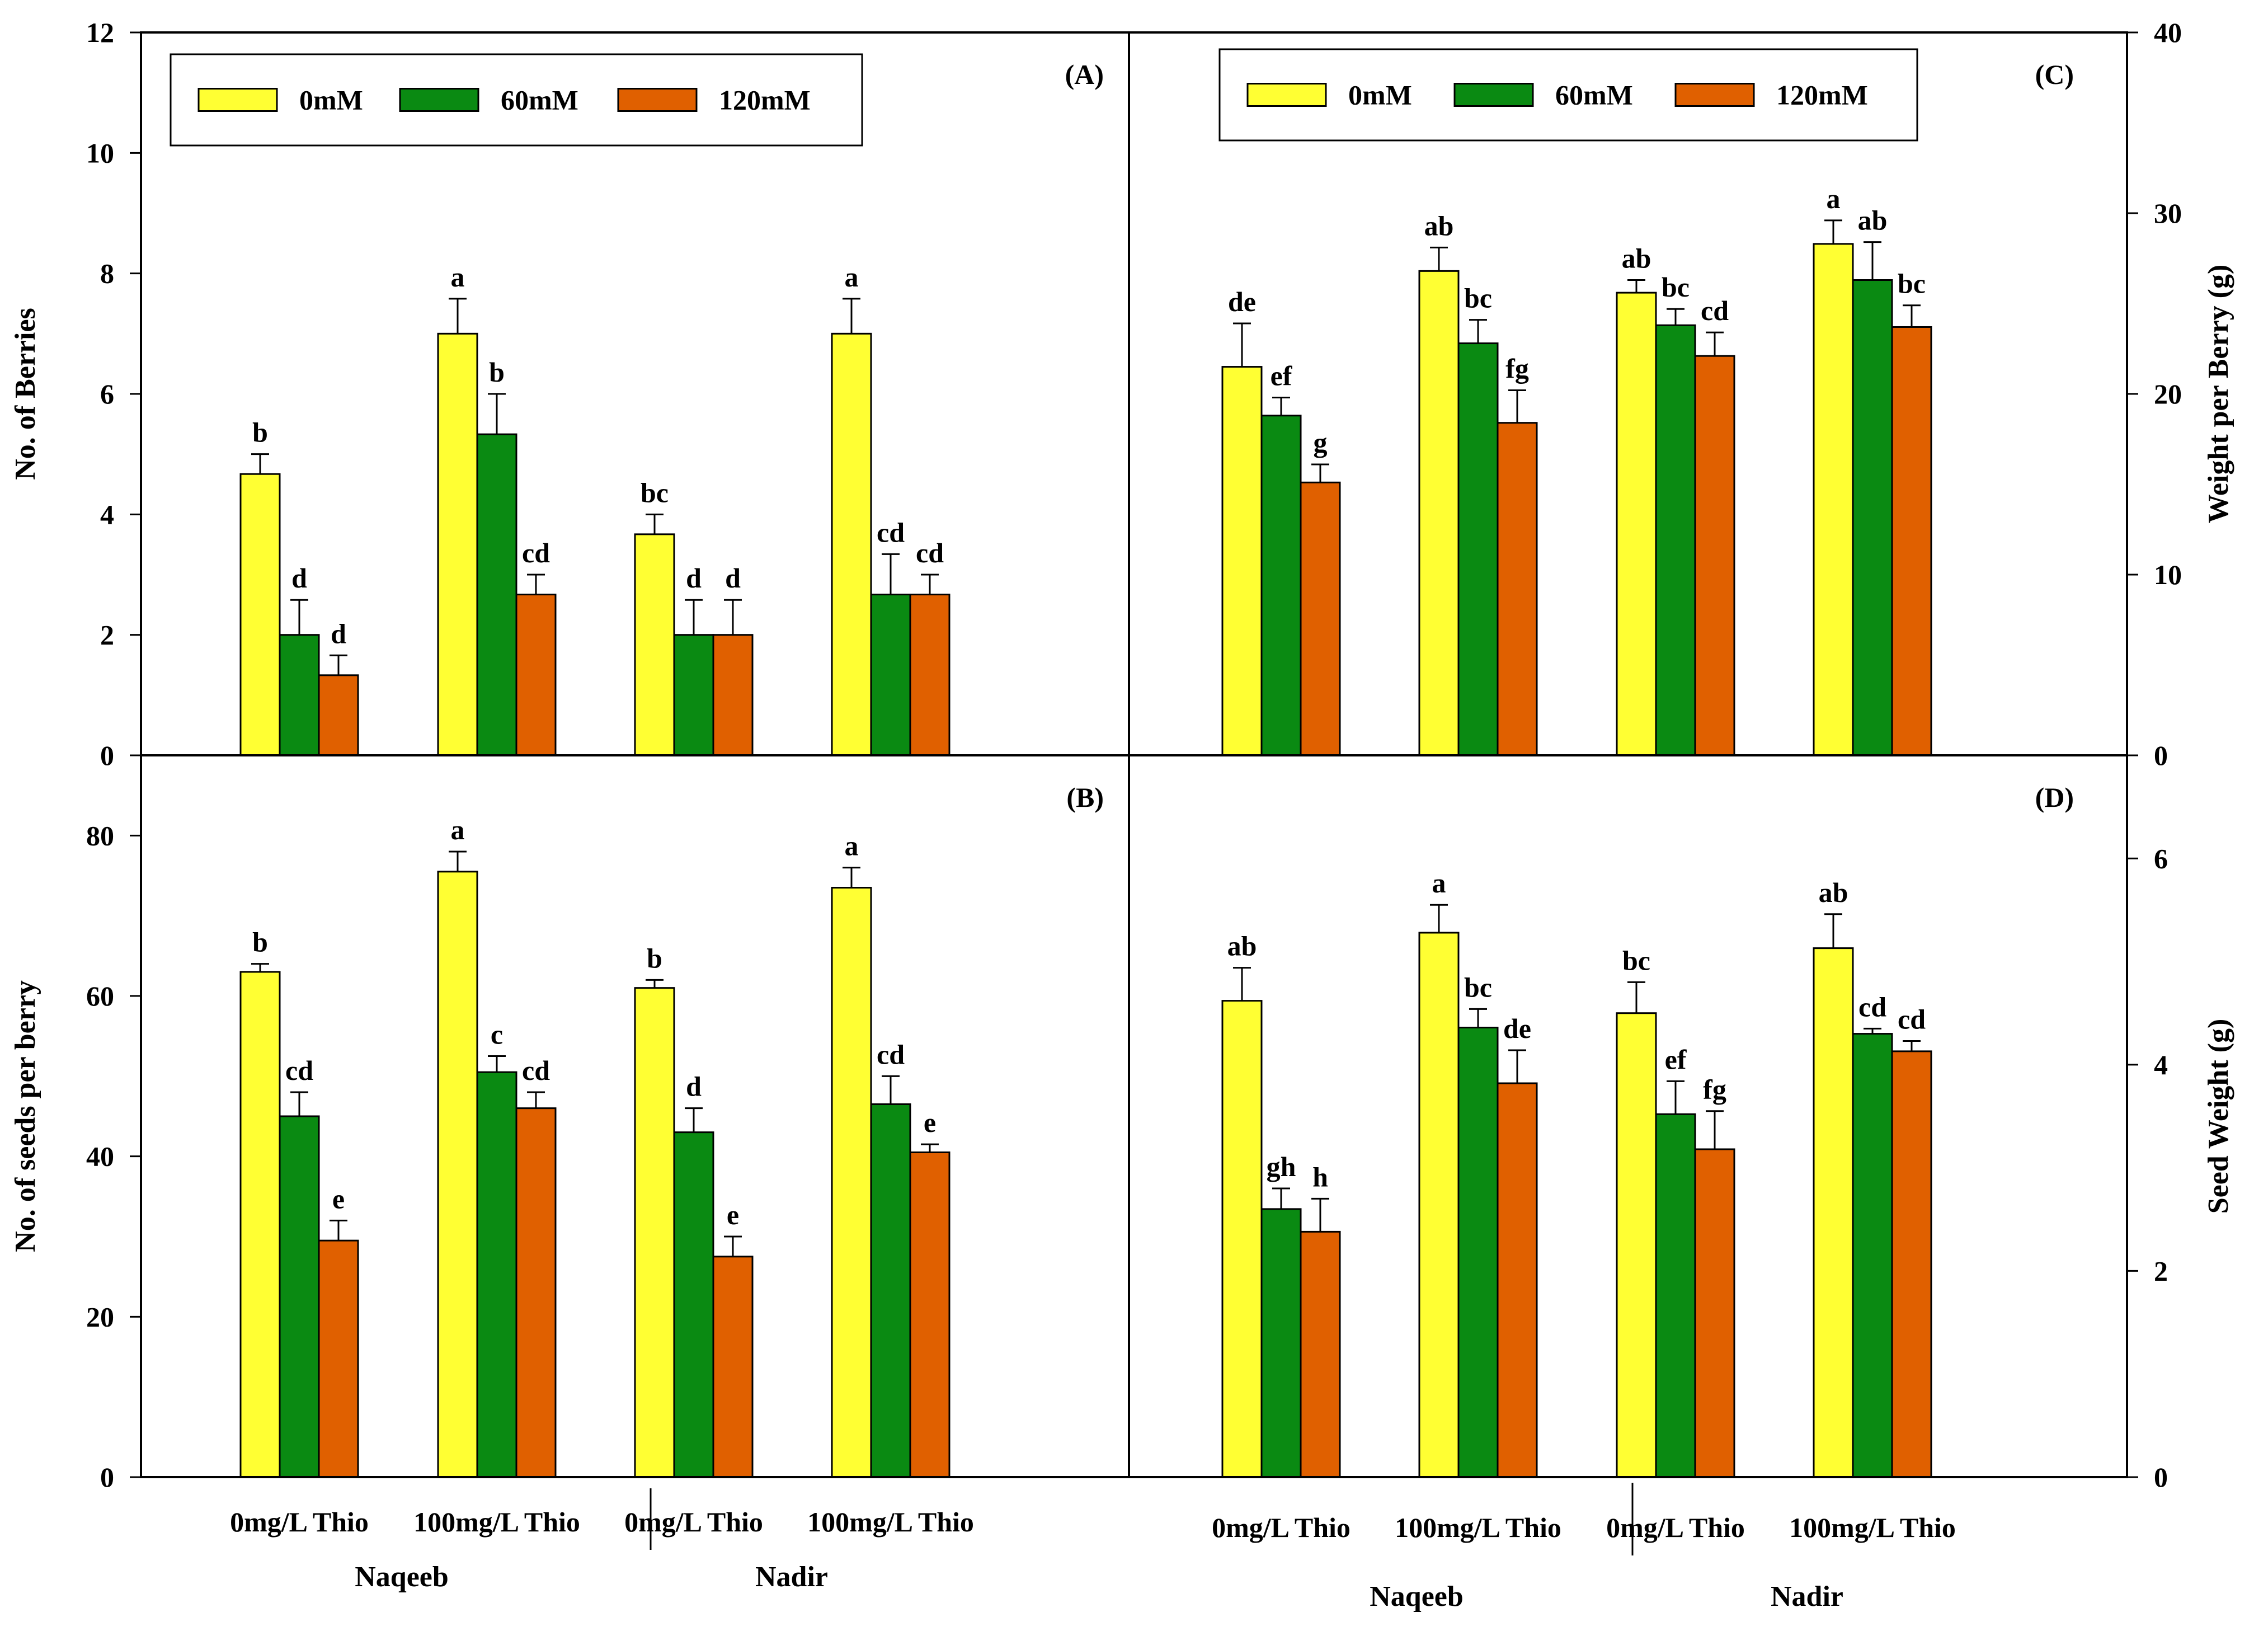 This screenshot has width=2268, height=1631. What do you see at coordinates (1833, 893) in the screenshot?
I see `panel-d-letter-0-3: ab` at bounding box center [1833, 893].